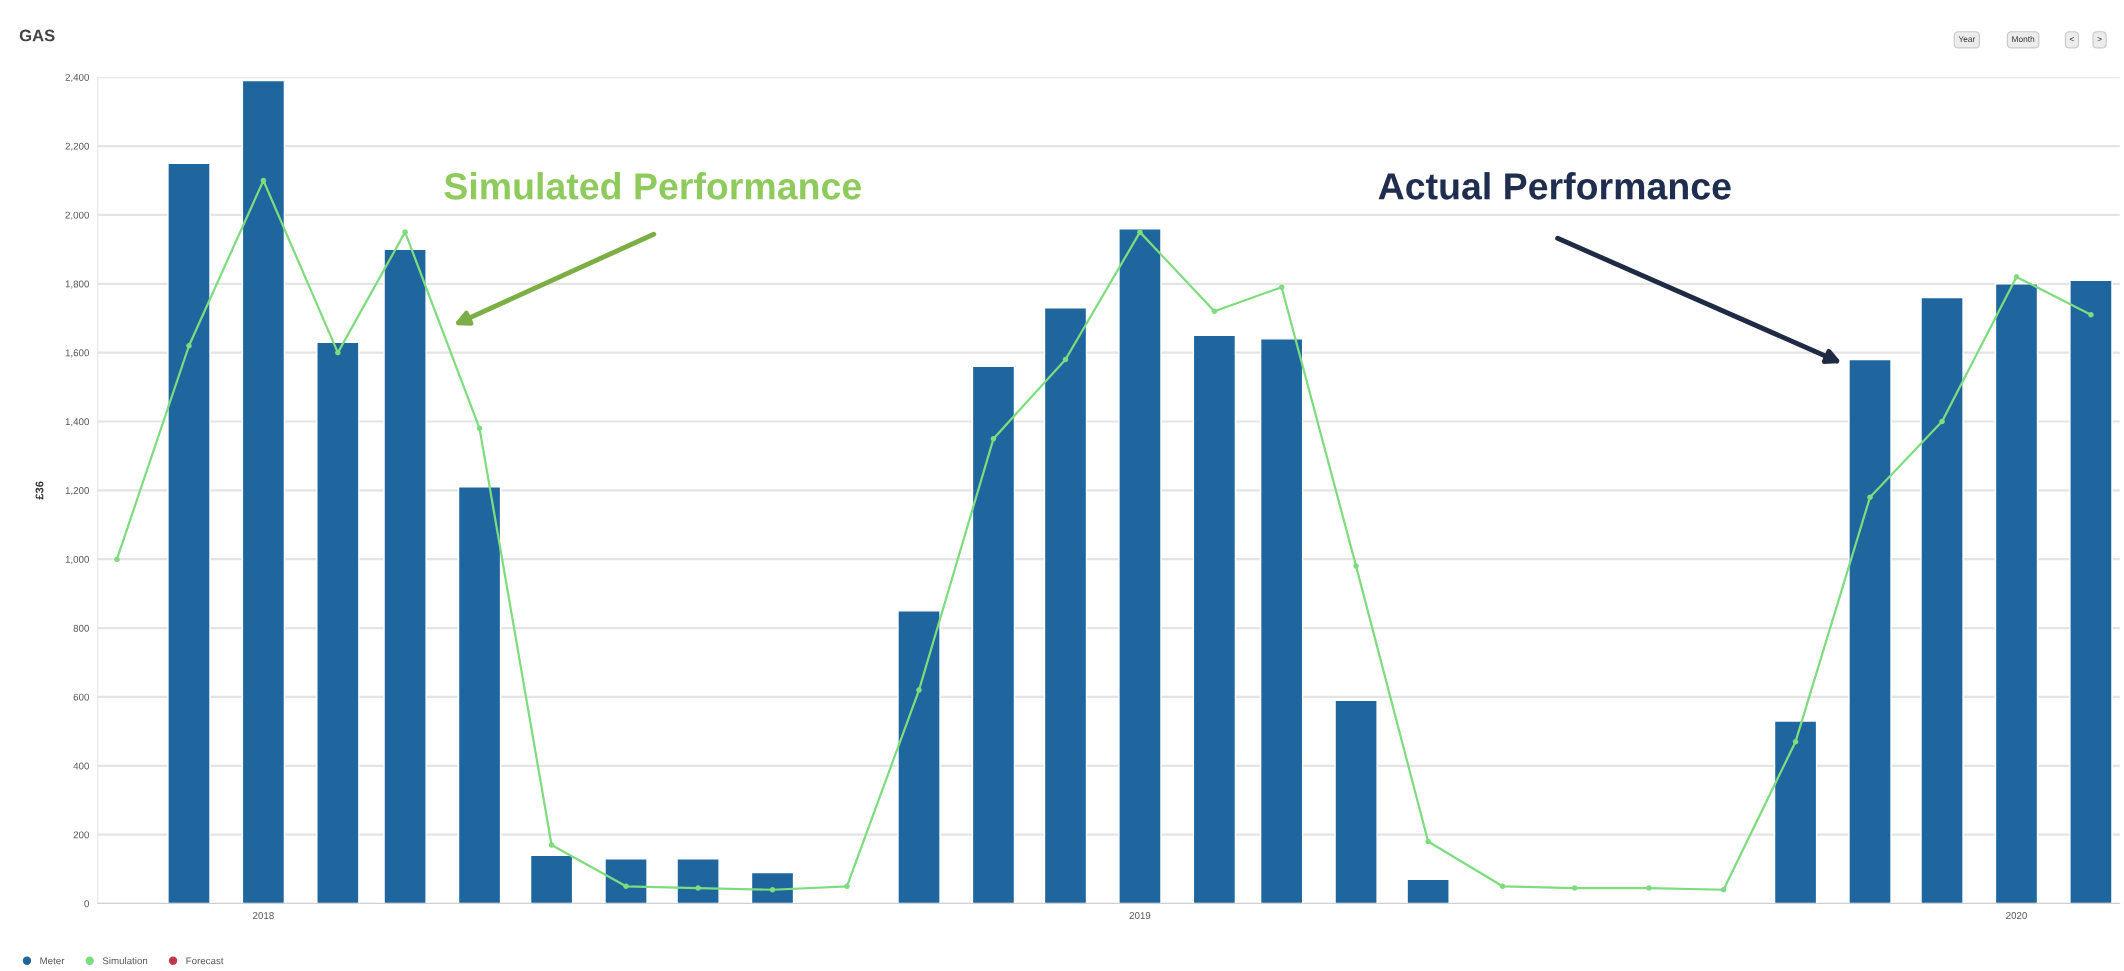 This screenshot has width=2124, height=971. What do you see at coordinates (77, 559) in the screenshot?
I see `y-tick-label: 1,000` at bounding box center [77, 559].